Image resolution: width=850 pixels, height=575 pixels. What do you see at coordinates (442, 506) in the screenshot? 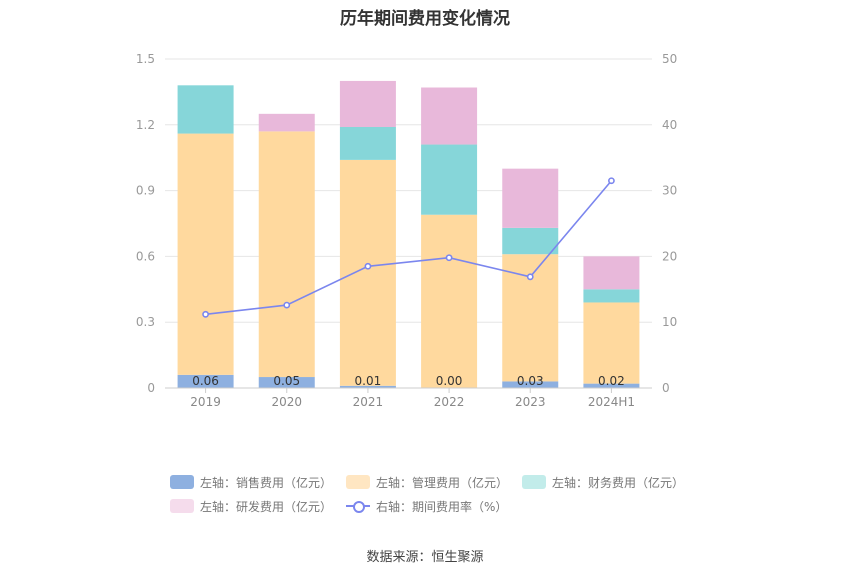
I see `legend-label-rate: 右轴：期间费用率（%）` at bounding box center [442, 506].